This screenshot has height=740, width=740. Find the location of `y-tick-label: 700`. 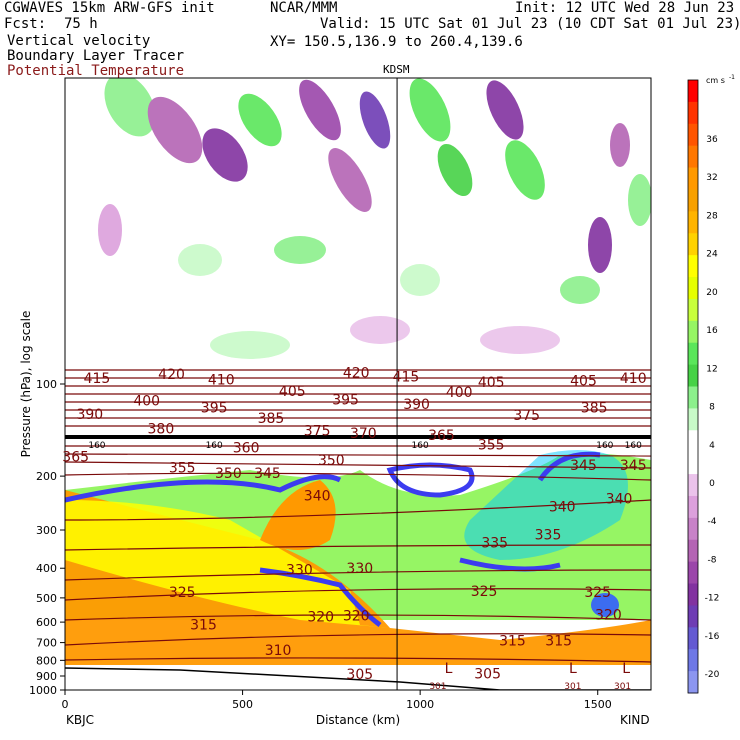

y-tick-label: 700 is located at coordinates (46, 643).